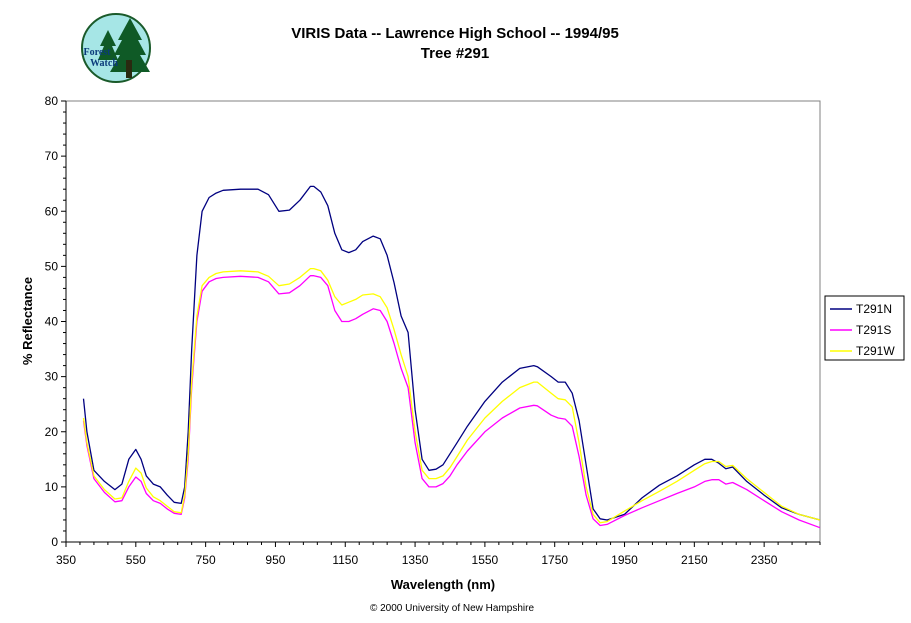  What do you see at coordinates (52, 156) in the screenshot?
I see `y-tick-label: 70` at bounding box center [52, 156].